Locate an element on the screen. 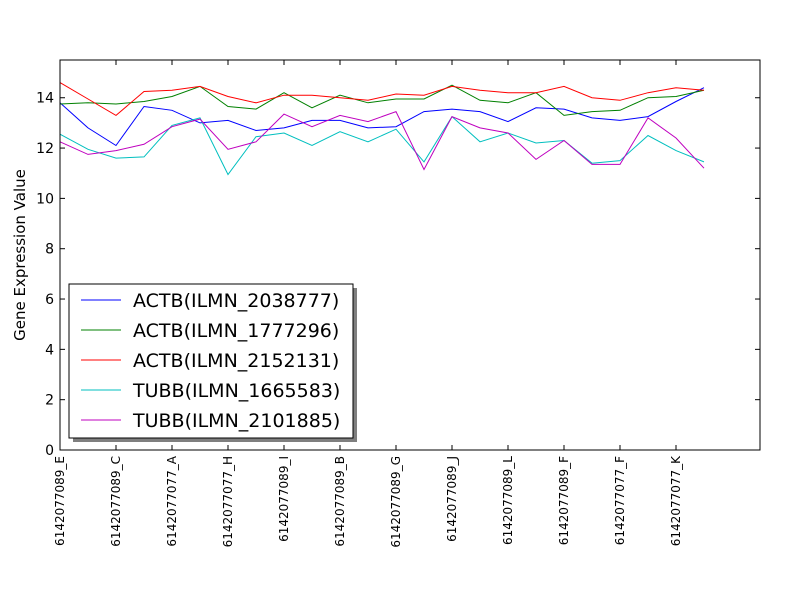 The image size is (800, 604). x-tick-label: 6142077089_C is located at coordinates (116, 501).